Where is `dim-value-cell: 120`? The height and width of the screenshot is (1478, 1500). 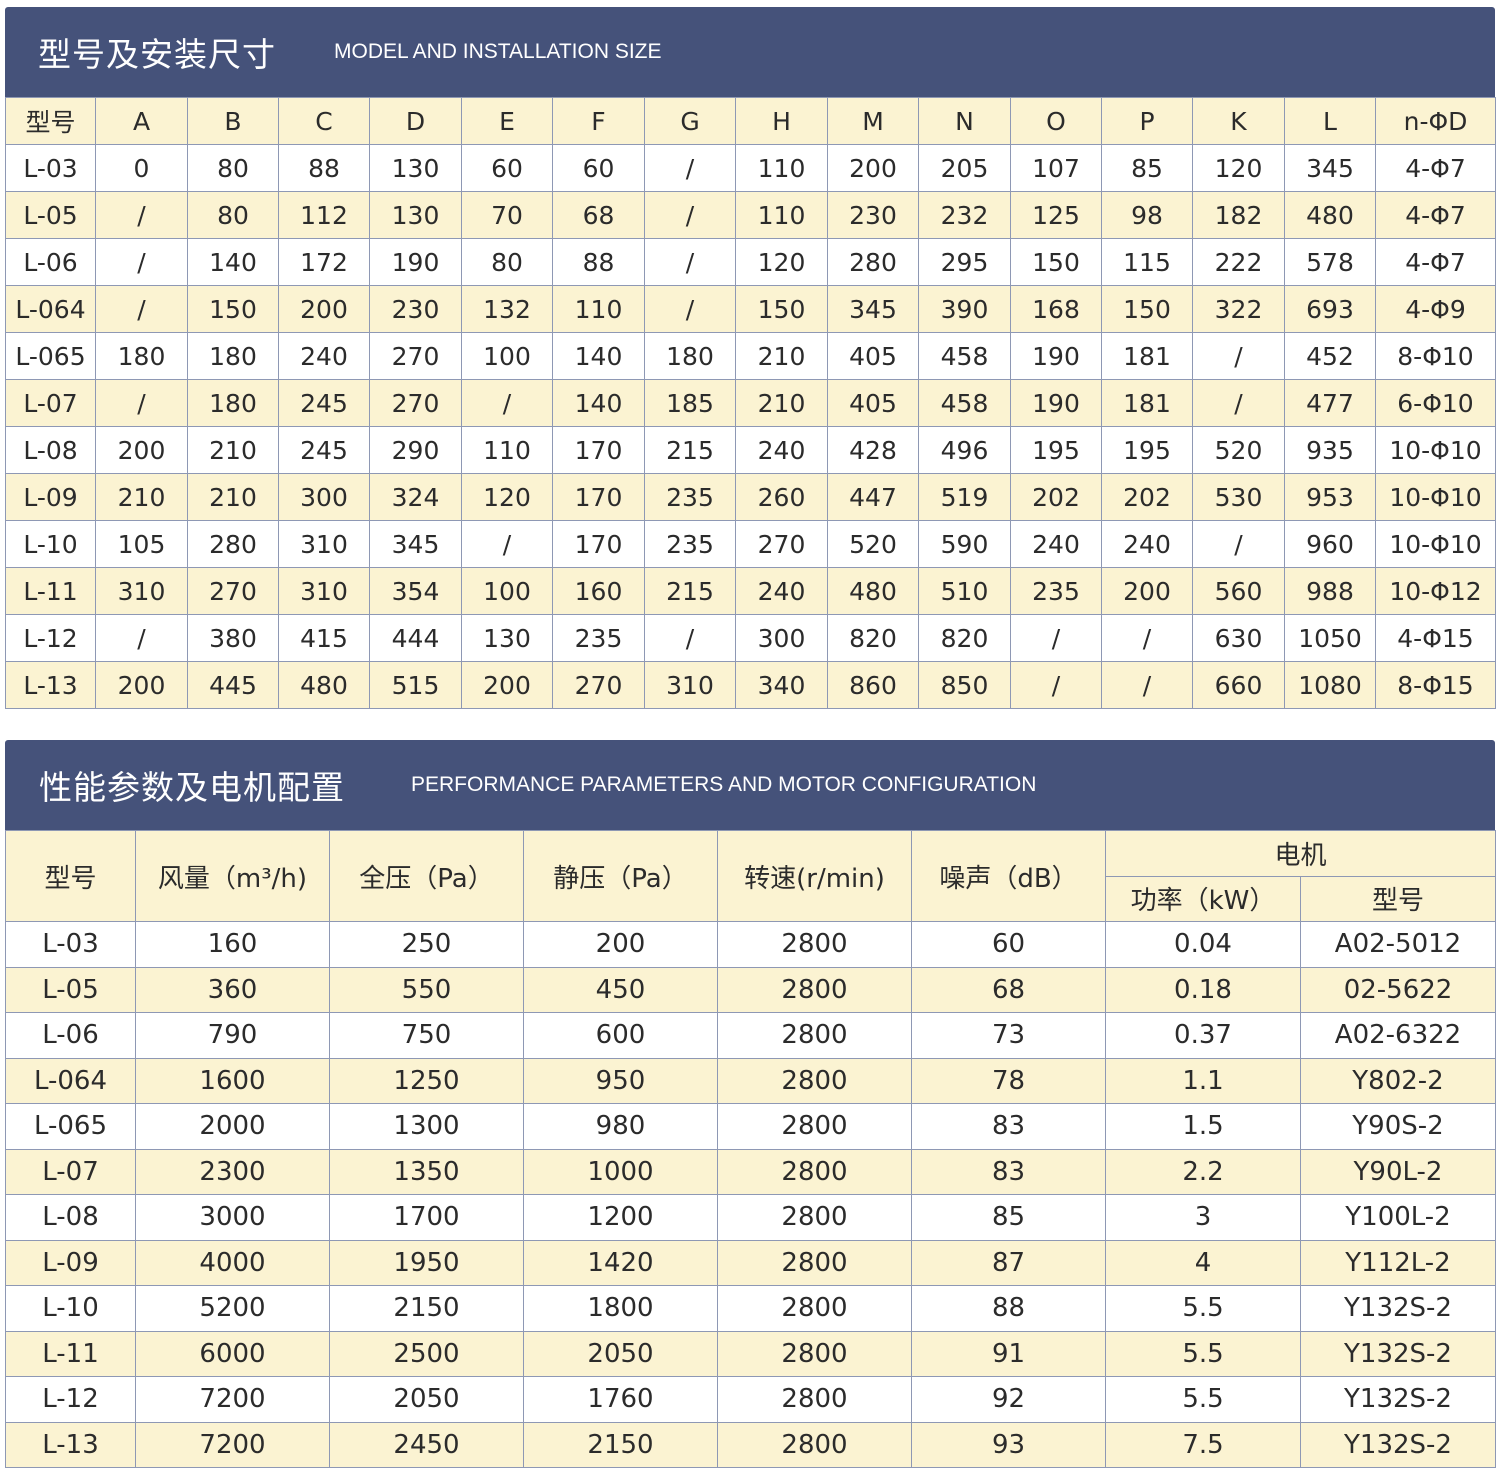 dim-value-cell: 120 is located at coordinates (781, 262).